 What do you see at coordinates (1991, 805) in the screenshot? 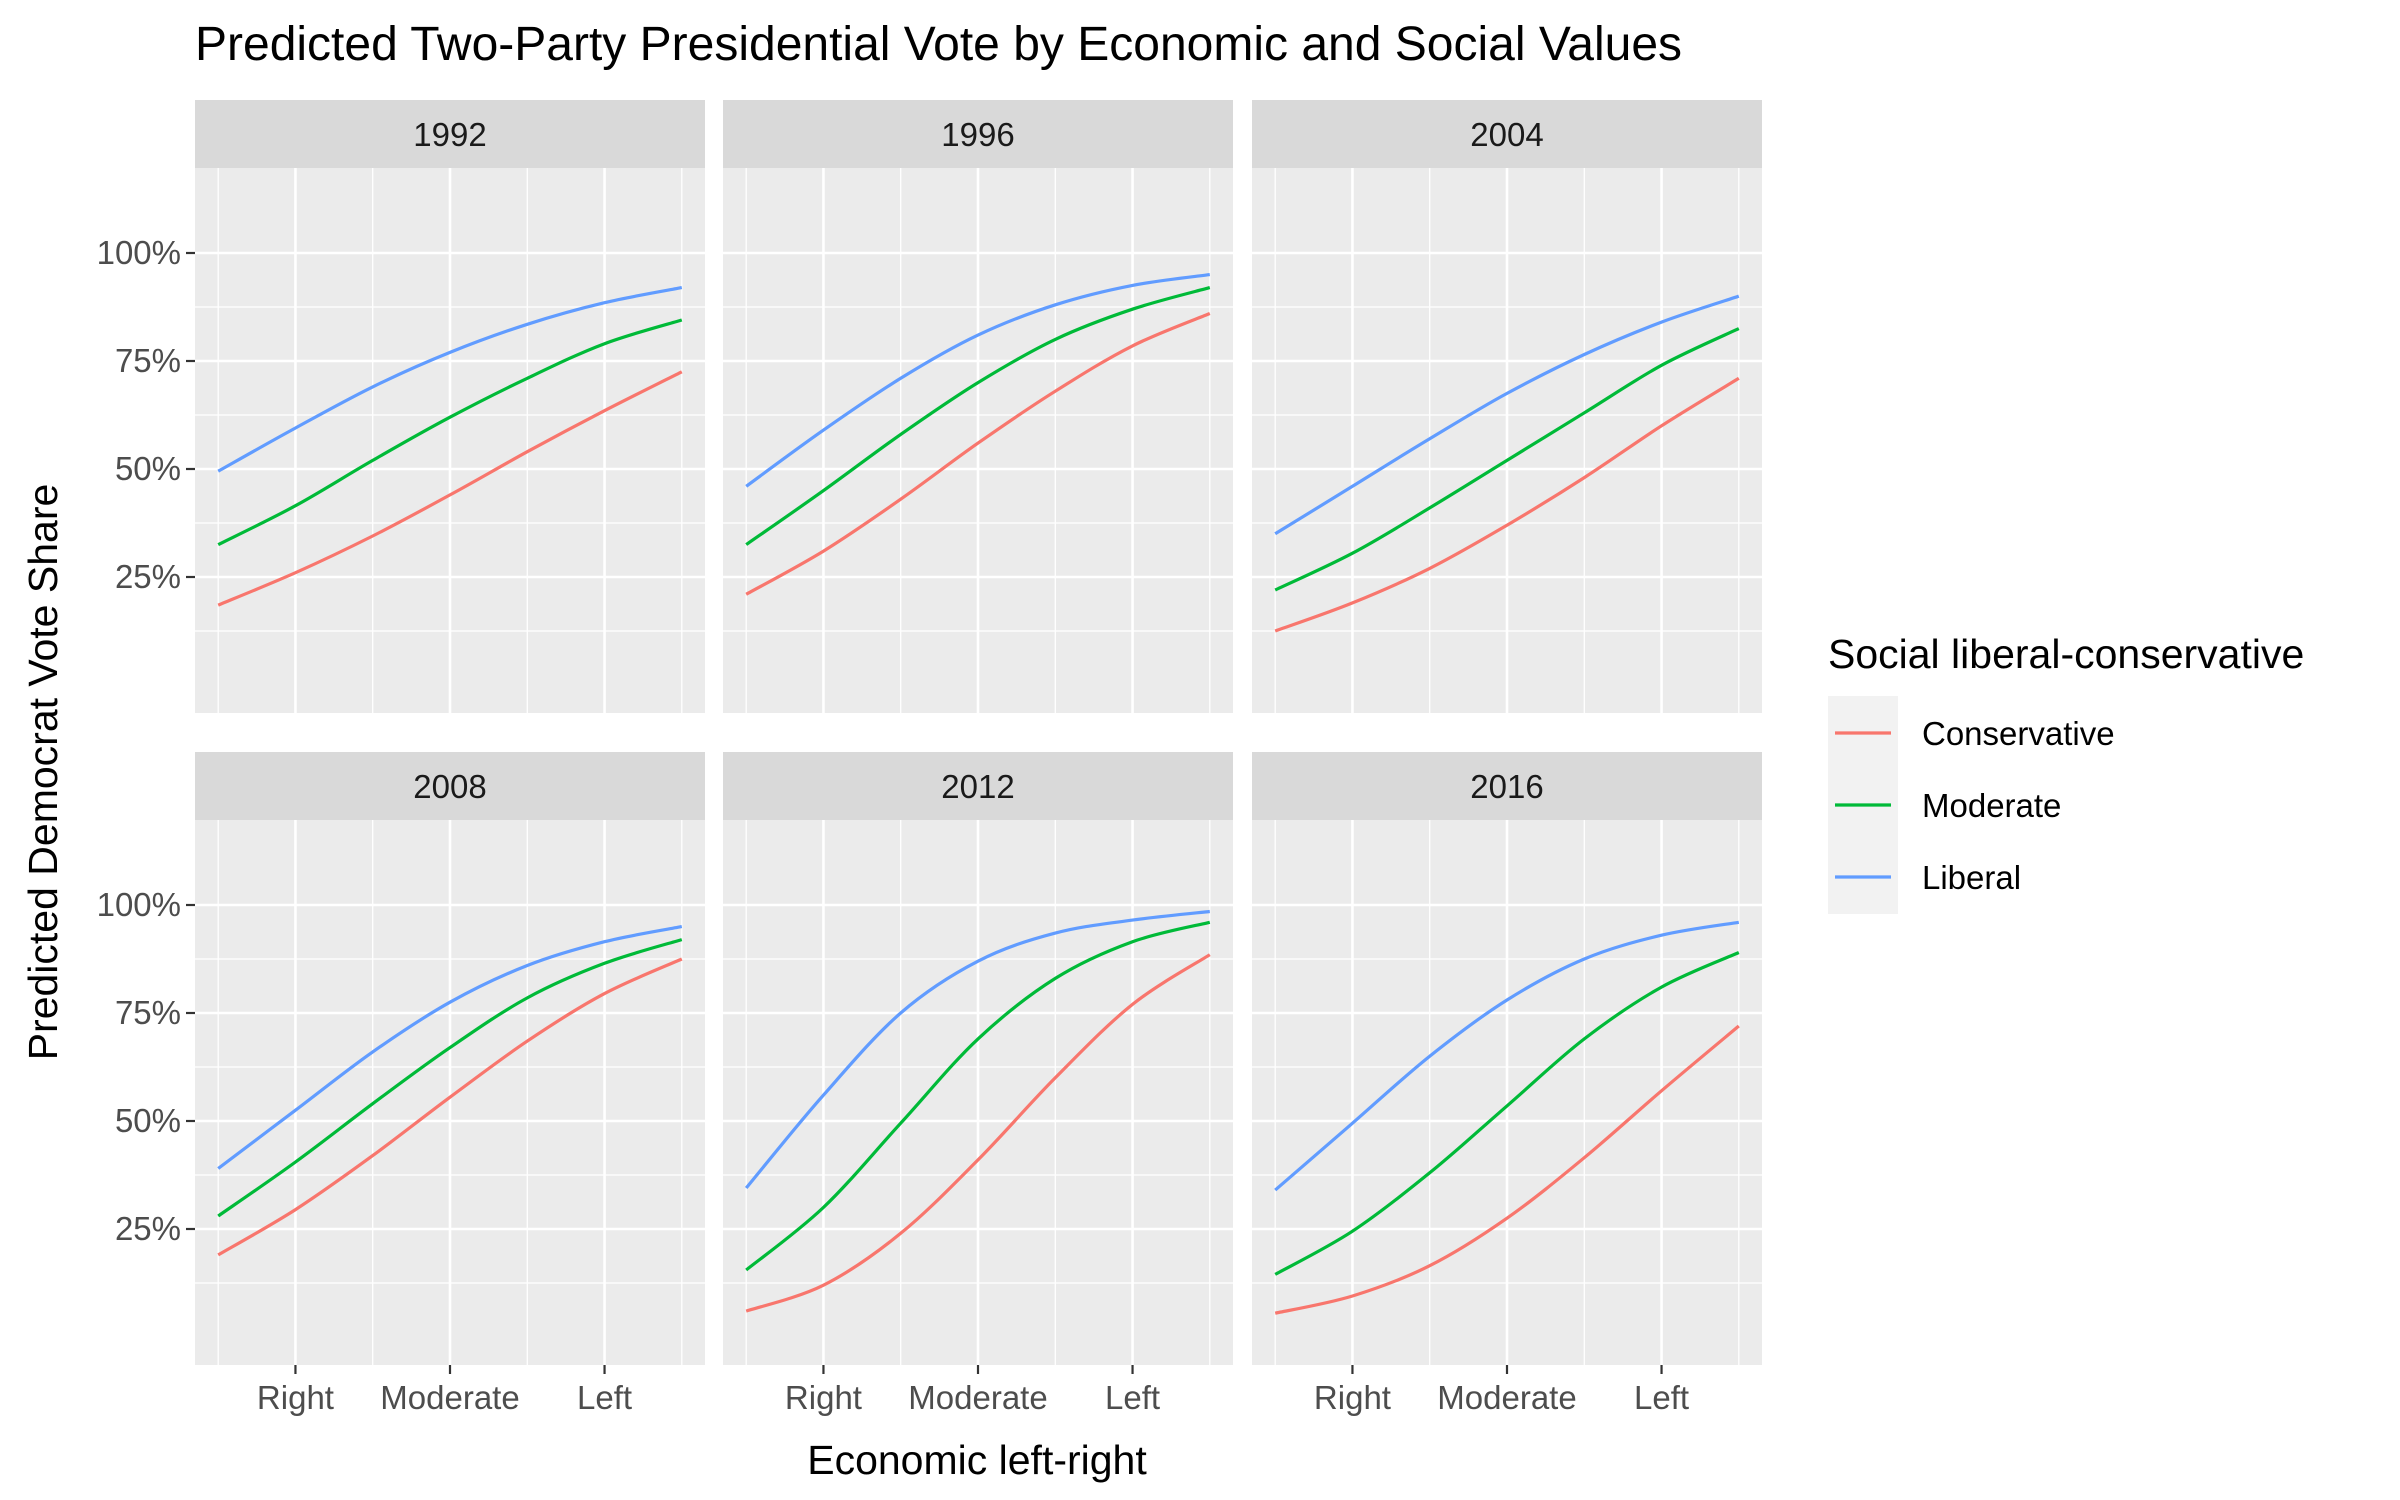
I see `legend-label: Moderate` at bounding box center [1991, 805].